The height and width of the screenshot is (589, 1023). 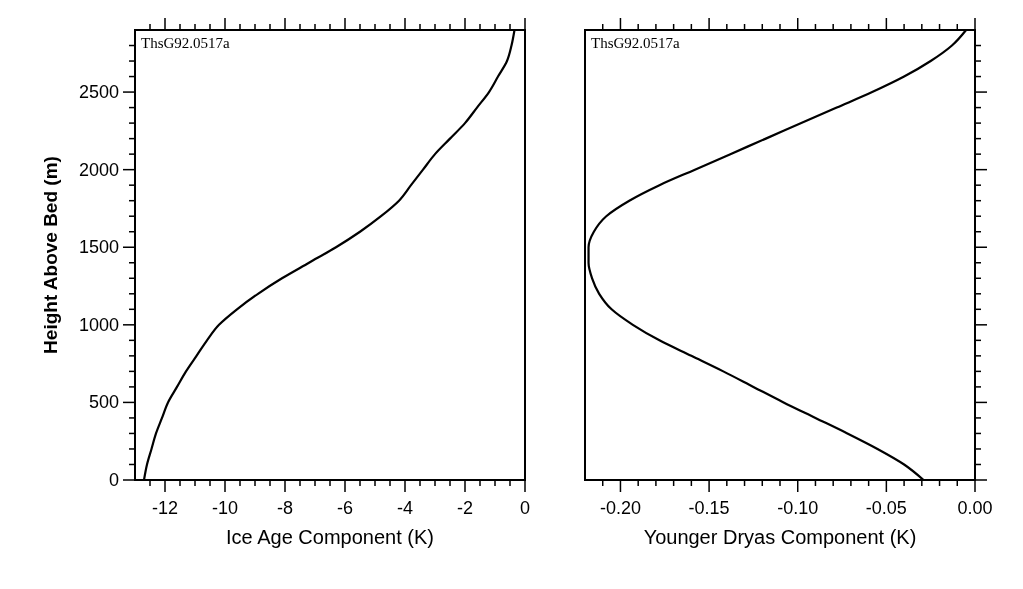 I want to click on y-tick-label: 2000, so click(x=98, y=169).